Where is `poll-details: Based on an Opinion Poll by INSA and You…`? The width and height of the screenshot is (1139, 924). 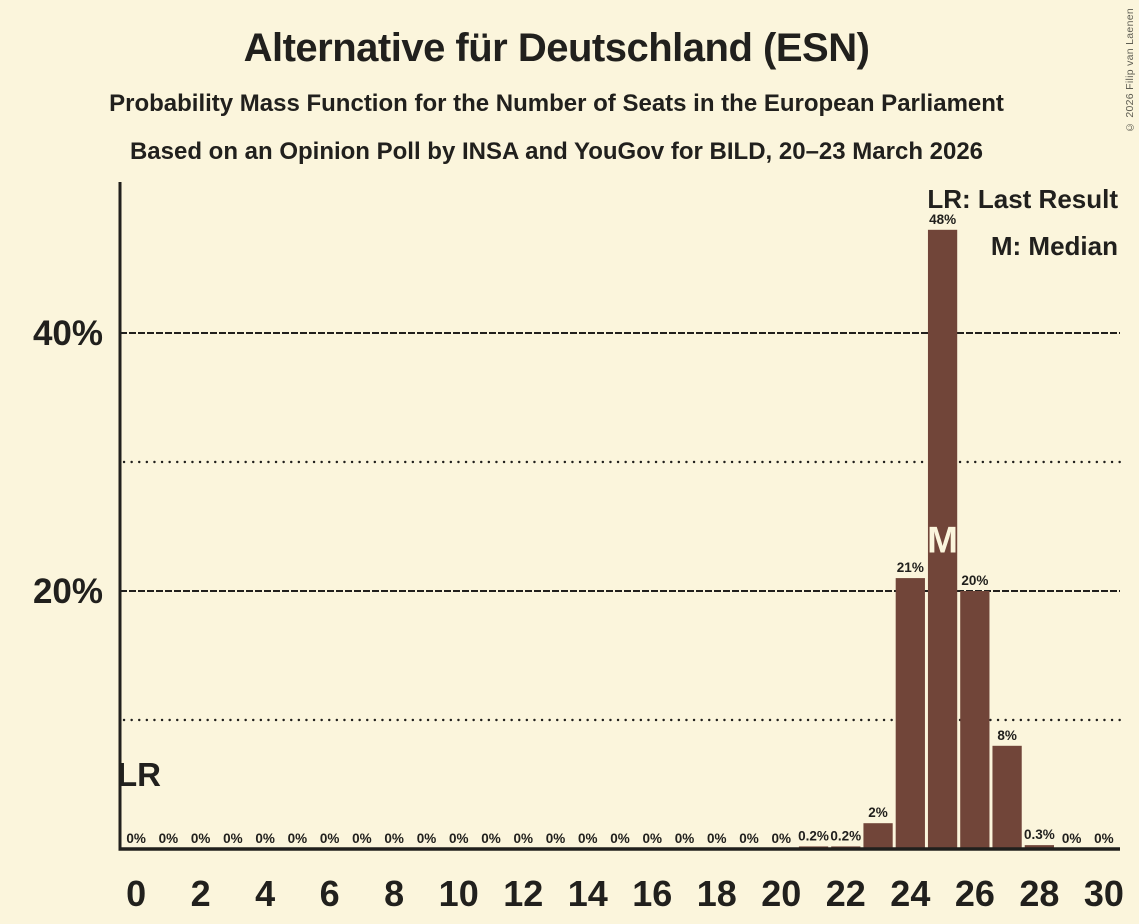
poll-details: Based on an Opinion Poll by INSA and You… is located at coordinates (556, 151).